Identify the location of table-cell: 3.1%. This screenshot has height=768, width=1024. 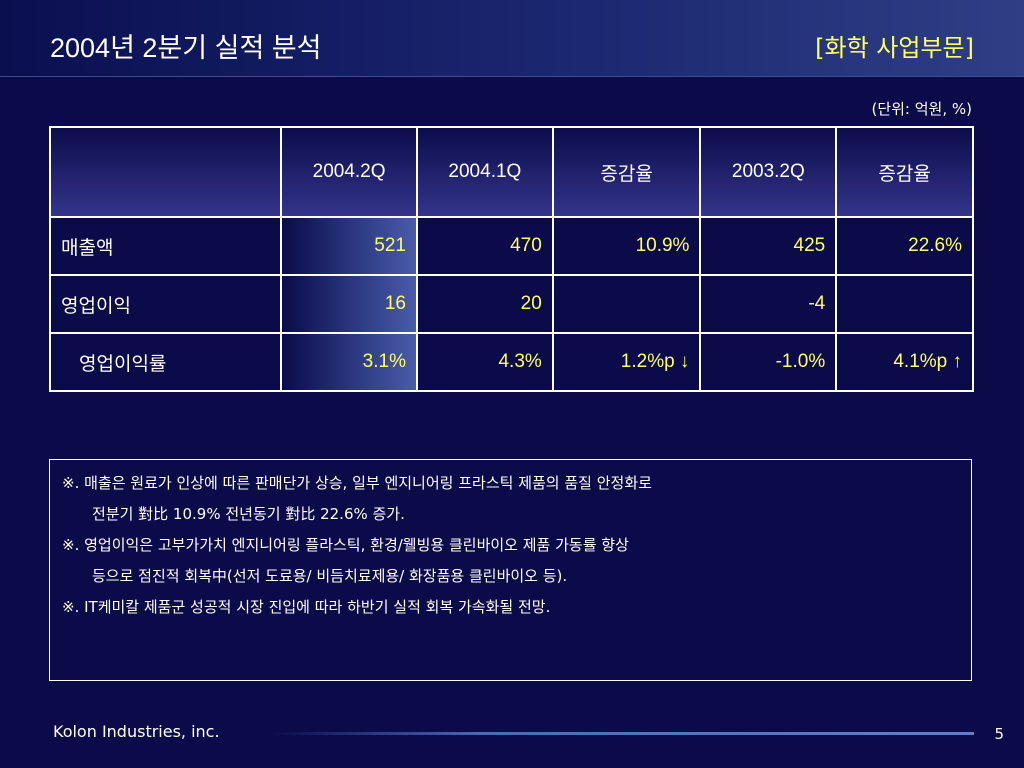
(349, 362).